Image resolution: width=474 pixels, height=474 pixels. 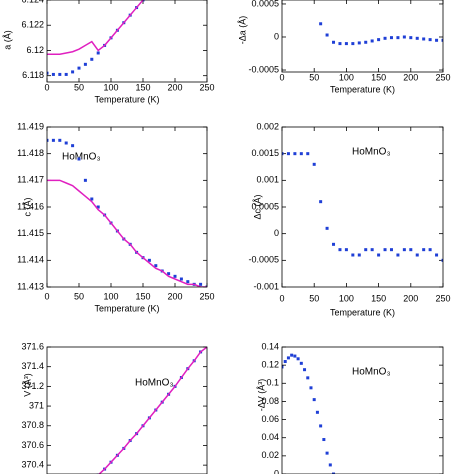 I want to click on y-tick-label: 6.122, so click(x=32, y=25).